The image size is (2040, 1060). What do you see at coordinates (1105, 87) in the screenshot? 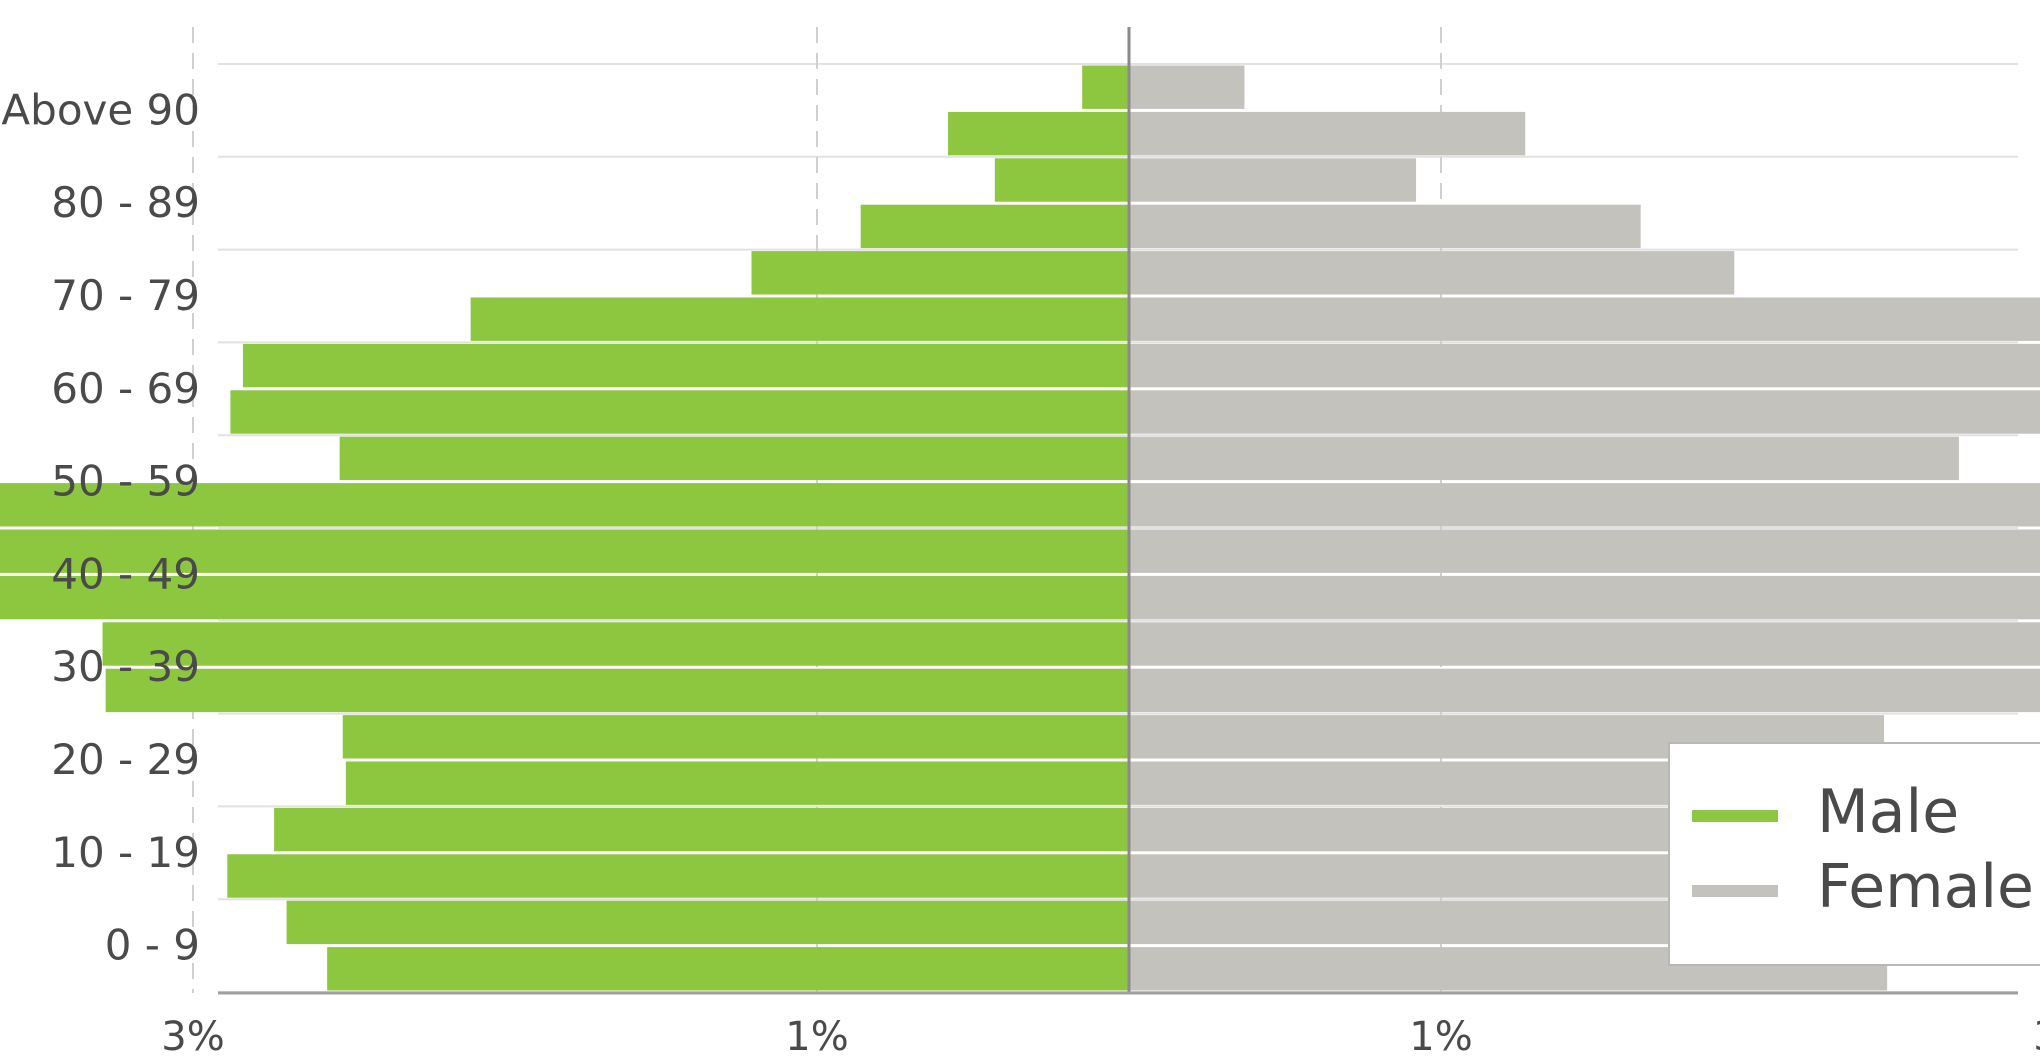
I see `bar-male-95+` at bounding box center [1105, 87].